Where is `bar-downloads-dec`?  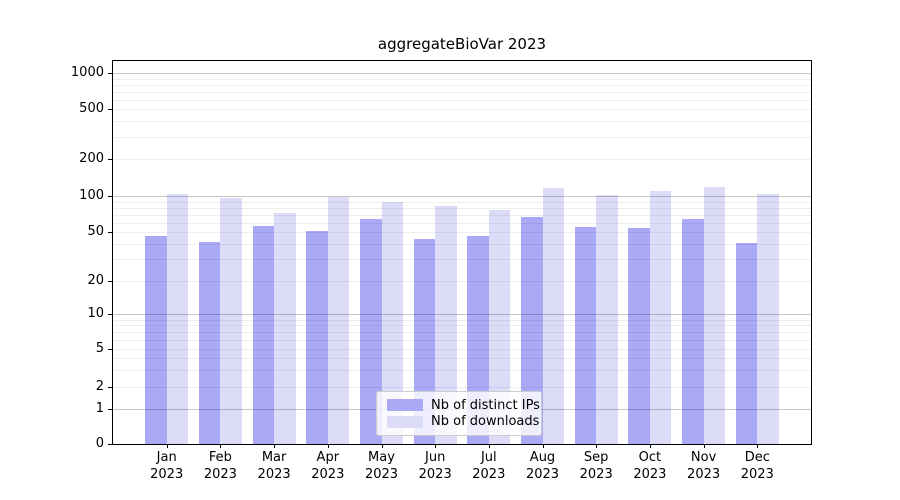
bar-downloads-dec is located at coordinates (768, 318).